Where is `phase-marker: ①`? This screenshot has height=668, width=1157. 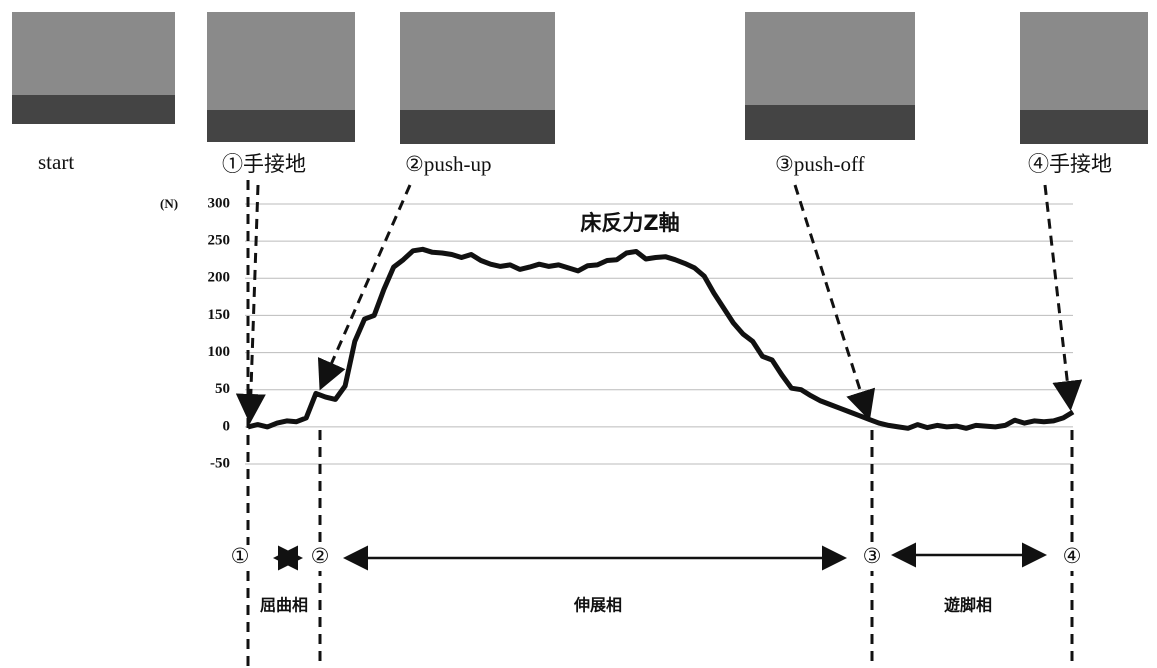
phase-marker: ① is located at coordinates (240, 556).